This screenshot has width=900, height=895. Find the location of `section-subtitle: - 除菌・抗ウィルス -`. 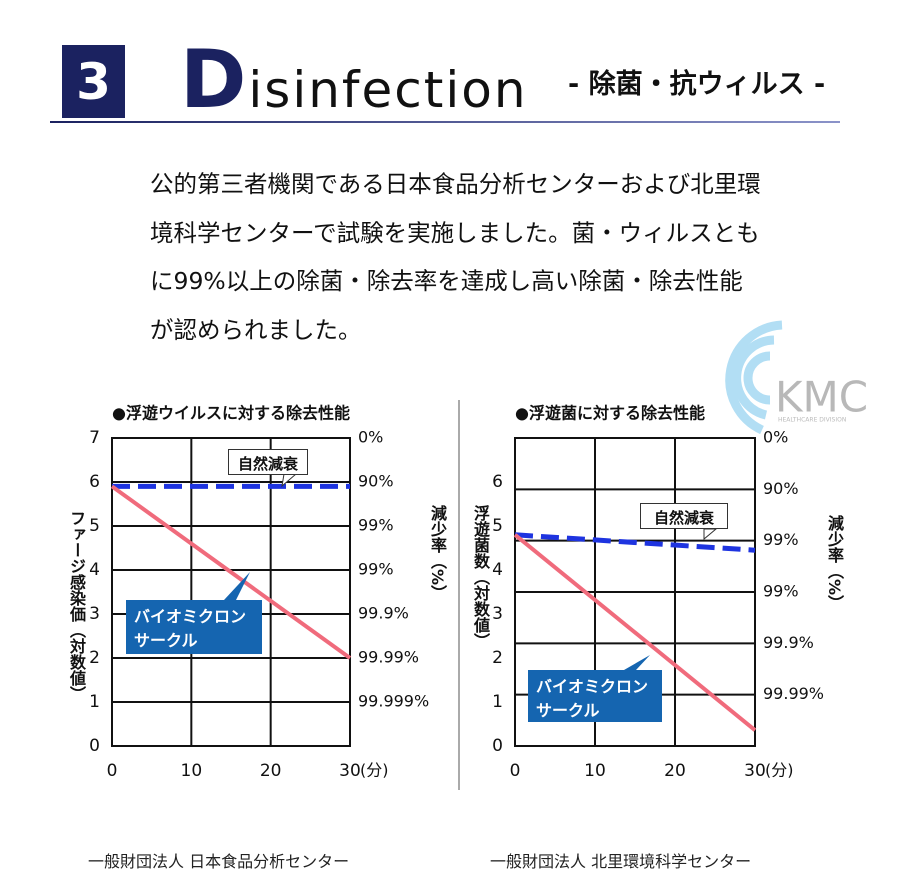

section-subtitle: - 除菌・抗ウィルス - is located at coordinates (697, 84).